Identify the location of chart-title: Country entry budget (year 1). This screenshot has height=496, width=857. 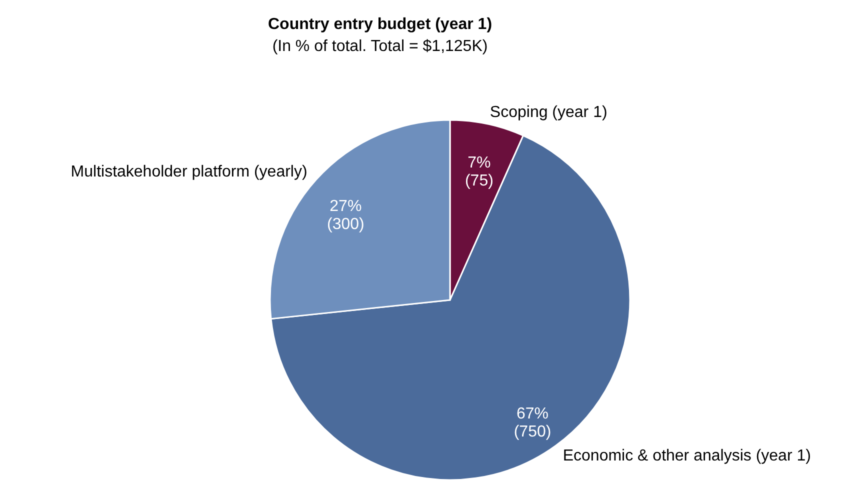
(380, 24).